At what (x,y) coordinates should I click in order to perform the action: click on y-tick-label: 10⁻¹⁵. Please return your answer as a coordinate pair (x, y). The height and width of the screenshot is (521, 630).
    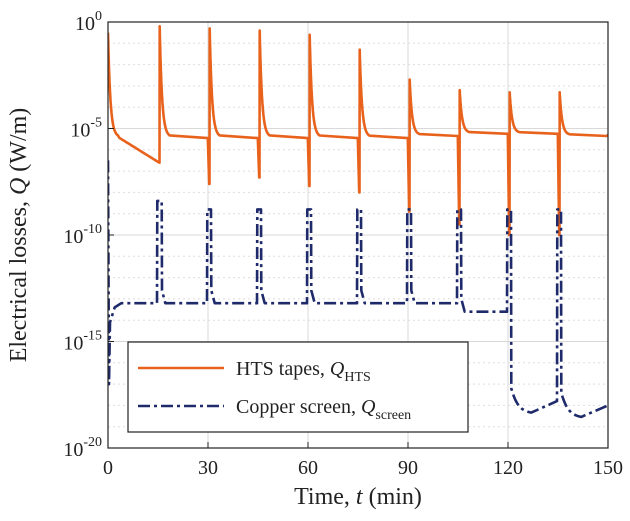
    Looking at the image, I should click on (82, 342).